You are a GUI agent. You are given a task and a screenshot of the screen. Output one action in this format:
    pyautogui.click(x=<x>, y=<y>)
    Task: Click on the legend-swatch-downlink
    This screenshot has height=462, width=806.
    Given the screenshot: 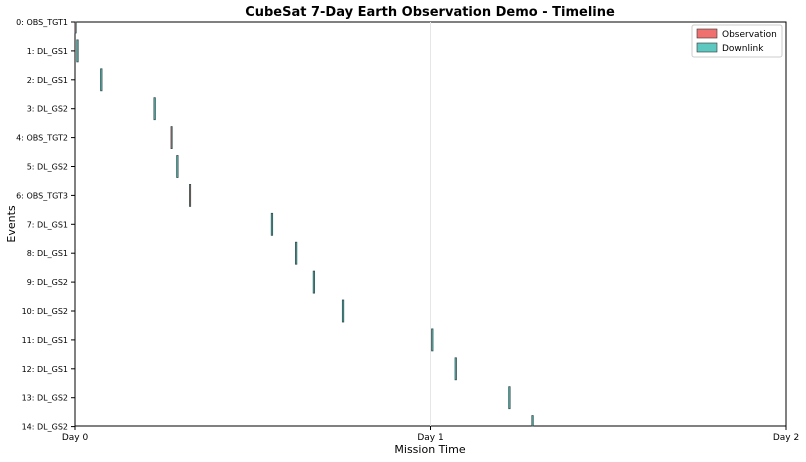 What is the action you would take?
    pyautogui.click(x=707, y=47)
    